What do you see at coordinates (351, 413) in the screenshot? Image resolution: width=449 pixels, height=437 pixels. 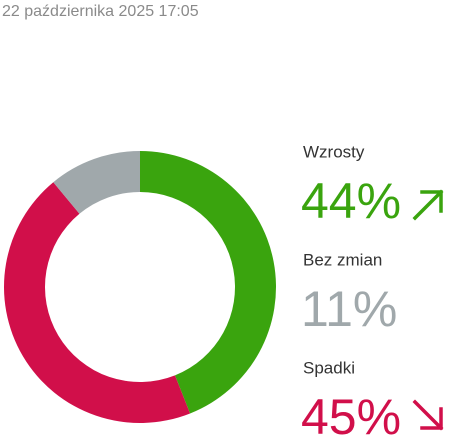 I see `value-label: 45%` at bounding box center [351, 413].